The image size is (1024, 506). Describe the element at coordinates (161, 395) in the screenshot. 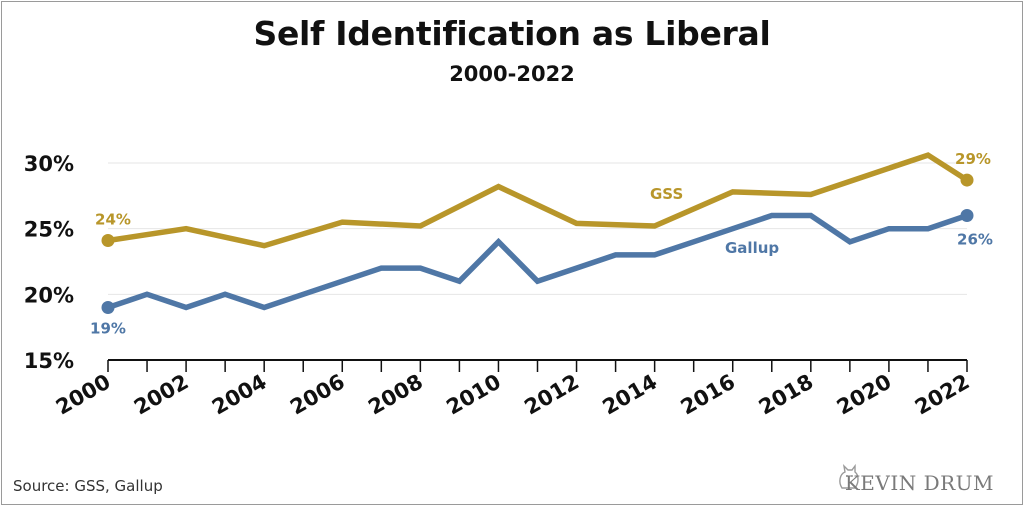

I see `x-tick-label: 2002` at that location.